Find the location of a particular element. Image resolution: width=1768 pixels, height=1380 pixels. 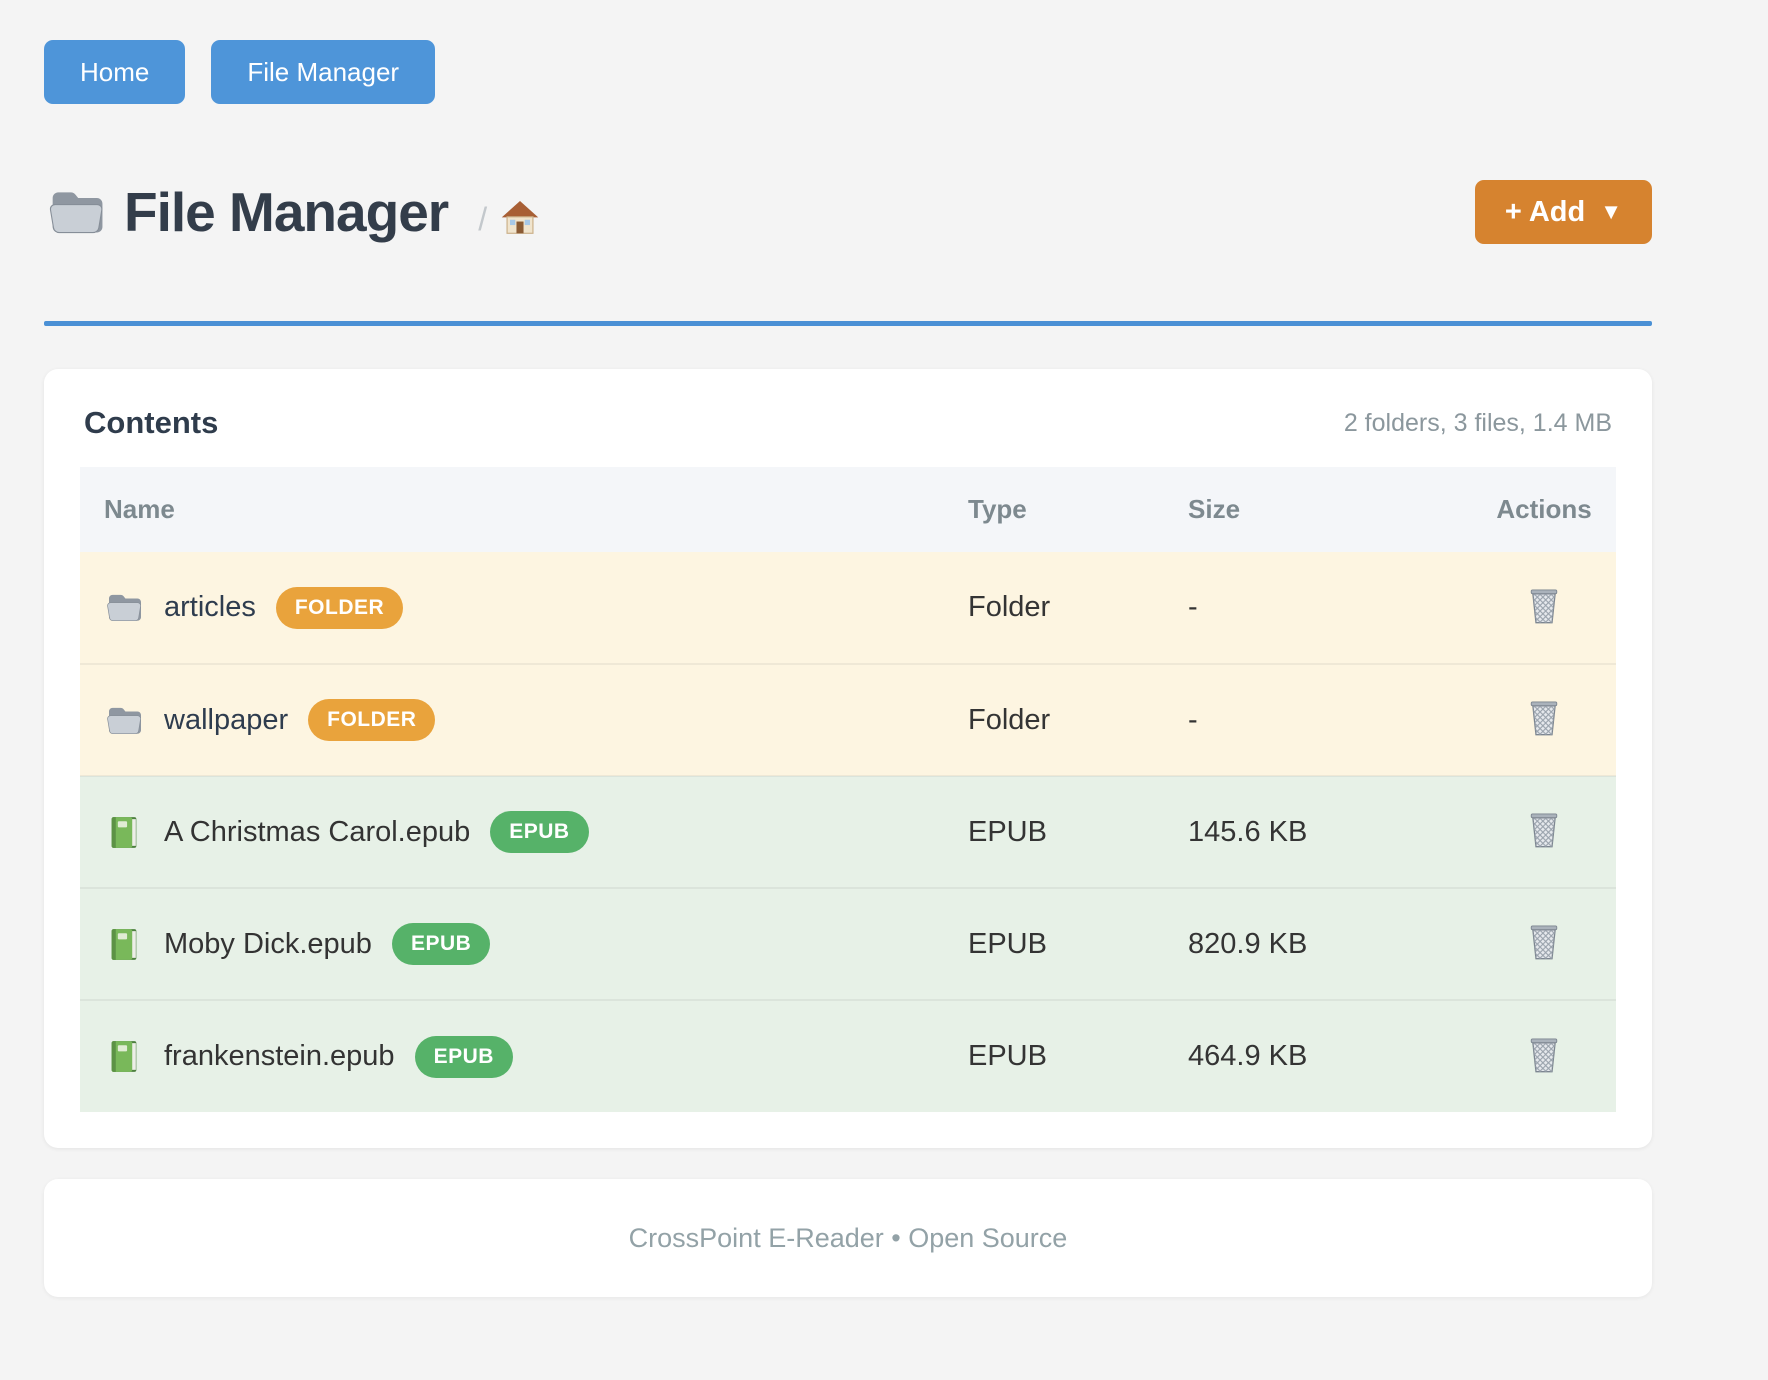

page-title: File Manager is located at coordinates (286, 212).